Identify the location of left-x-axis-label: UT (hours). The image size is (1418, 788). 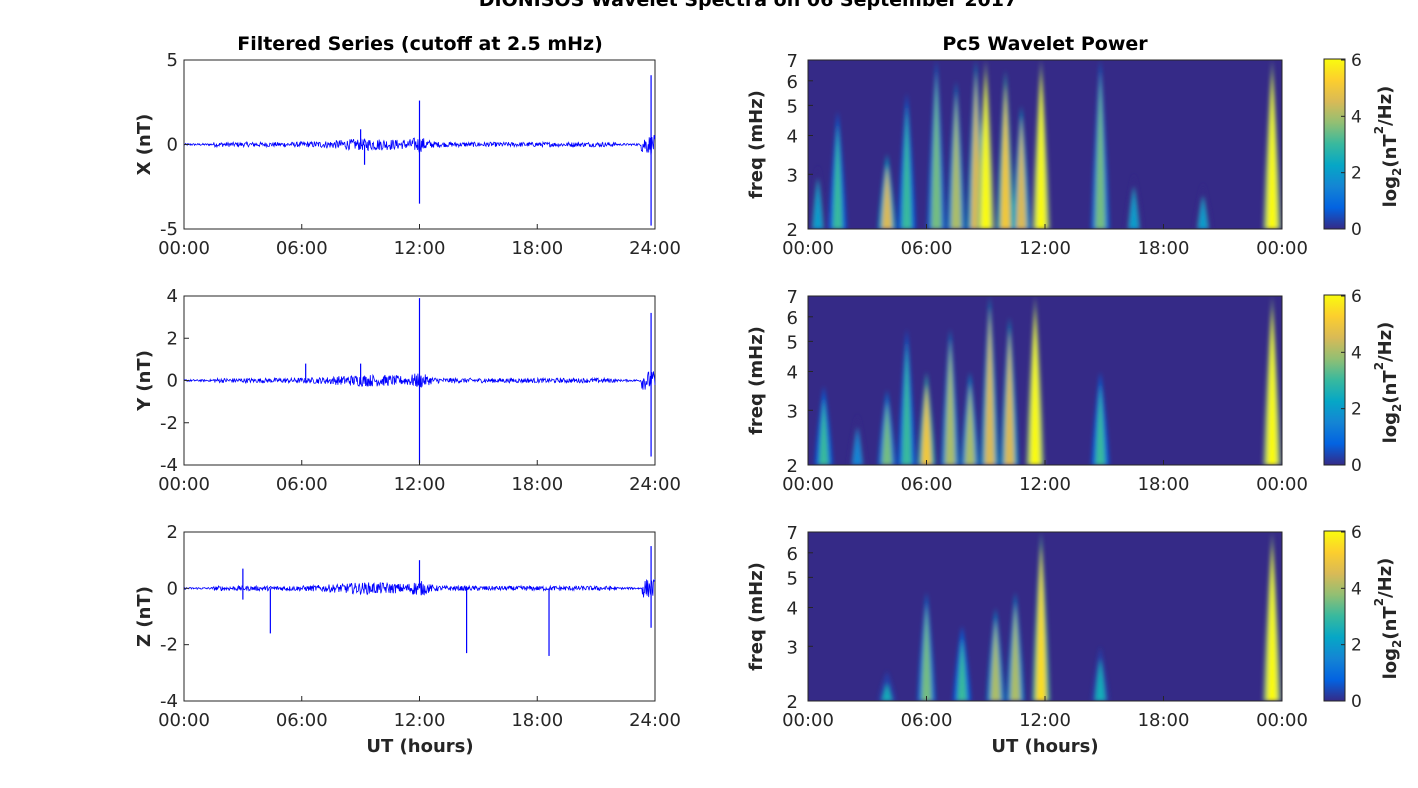
(419, 746).